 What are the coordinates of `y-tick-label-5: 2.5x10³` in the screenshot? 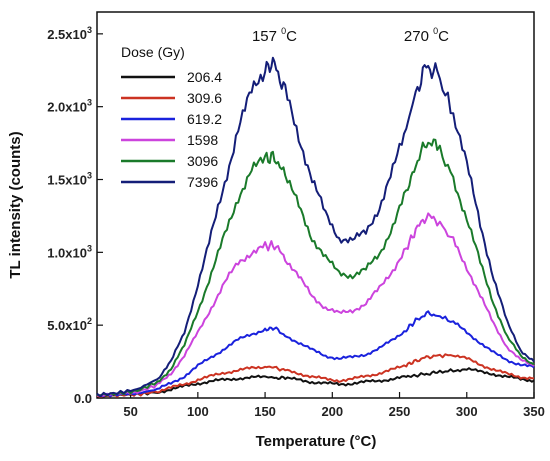 It's located at (69, 33).